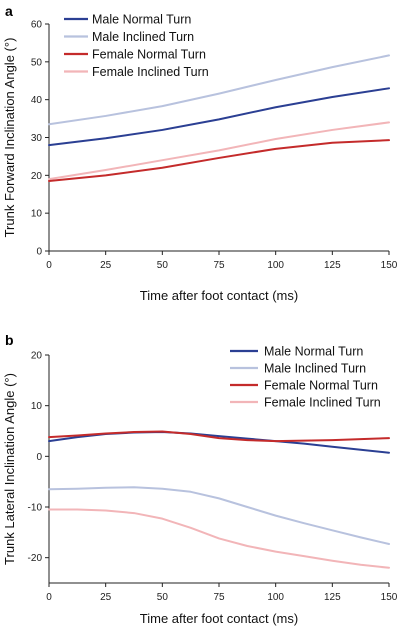 The height and width of the screenshot is (634, 400). Describe the element at coordinates (9, 340) in the screenshot. I see `panel-label: b` at that location.